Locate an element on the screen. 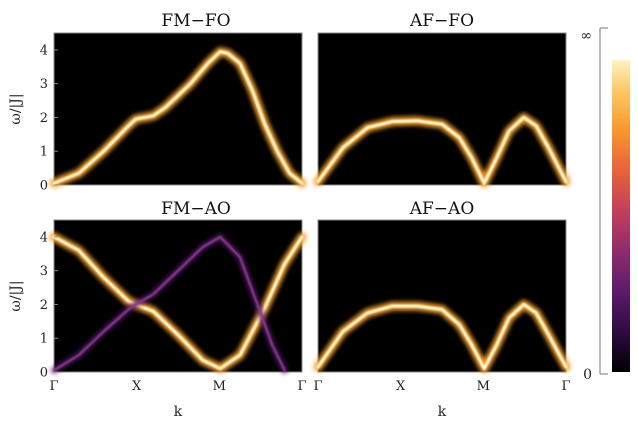 This screenshot has height=424, width=638. panel-title: AF−AO is located at coordinates (442, 209).